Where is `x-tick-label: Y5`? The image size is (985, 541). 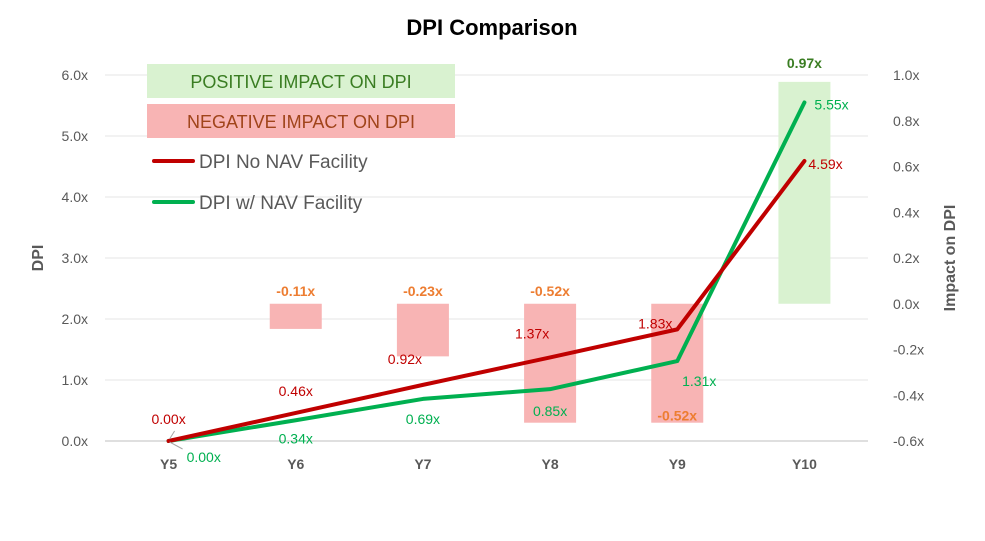
x-tick-label: Y5 is located at coordinates (168, 464).